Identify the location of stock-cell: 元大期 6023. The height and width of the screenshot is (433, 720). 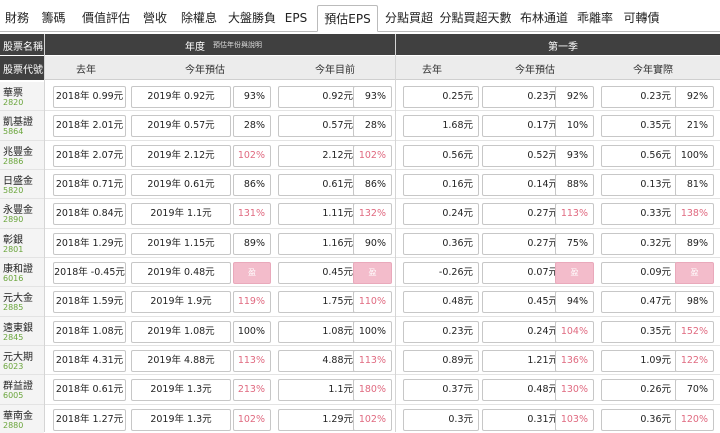
(22, 360).